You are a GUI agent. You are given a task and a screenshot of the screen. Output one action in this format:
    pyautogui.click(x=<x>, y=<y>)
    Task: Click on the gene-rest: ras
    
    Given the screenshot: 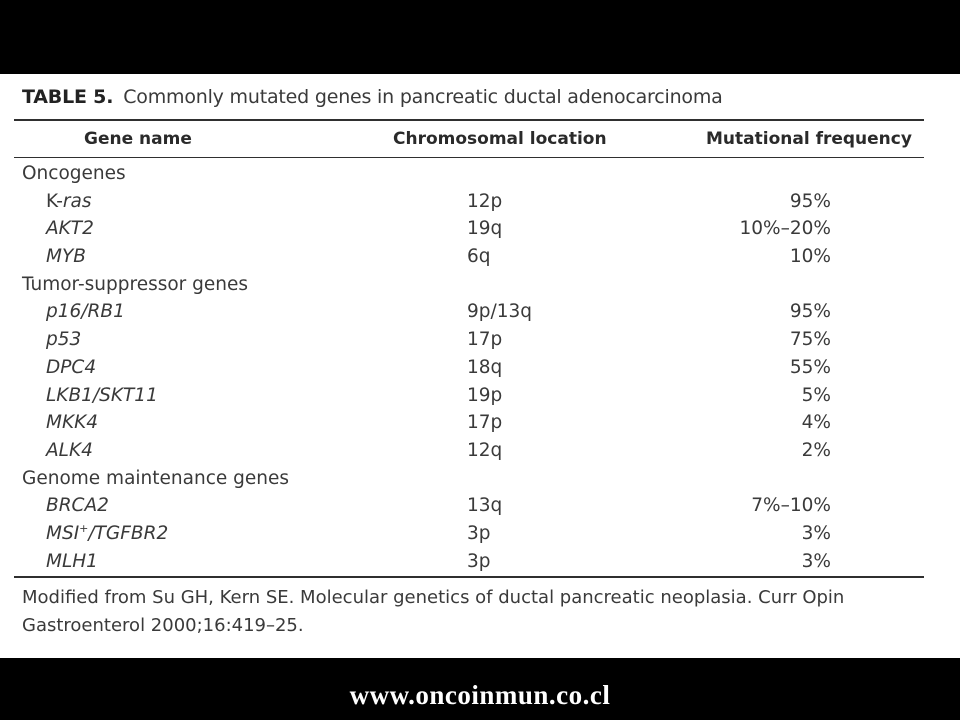 What is the action you would take?
    pyautogui.click(x=77, y=201)
    